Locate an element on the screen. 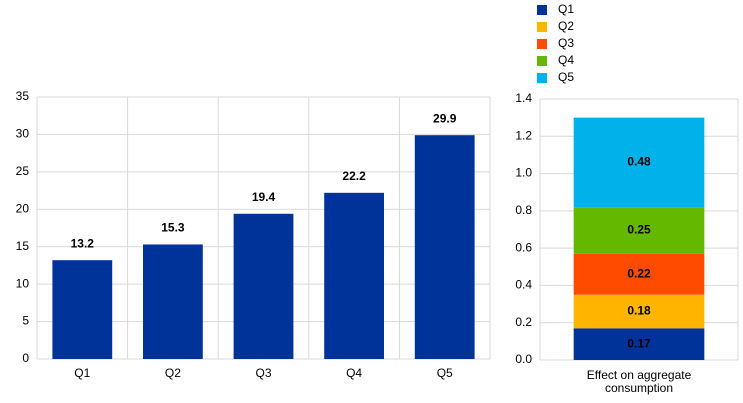 The height and width of the screenshot is (403, 743). x-tick-label: Effect on aggregate consumption is located at coordinates (639, 381).